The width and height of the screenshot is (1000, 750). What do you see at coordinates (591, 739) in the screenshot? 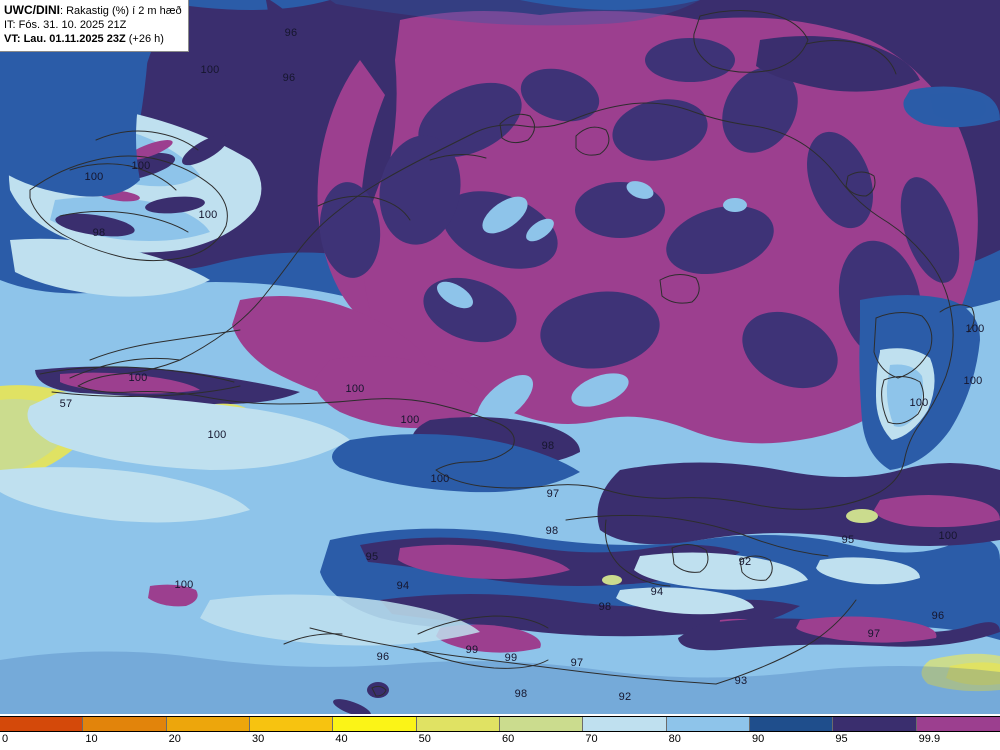
I see `colorbar-tick: 70` at bounding box center [591, 739].